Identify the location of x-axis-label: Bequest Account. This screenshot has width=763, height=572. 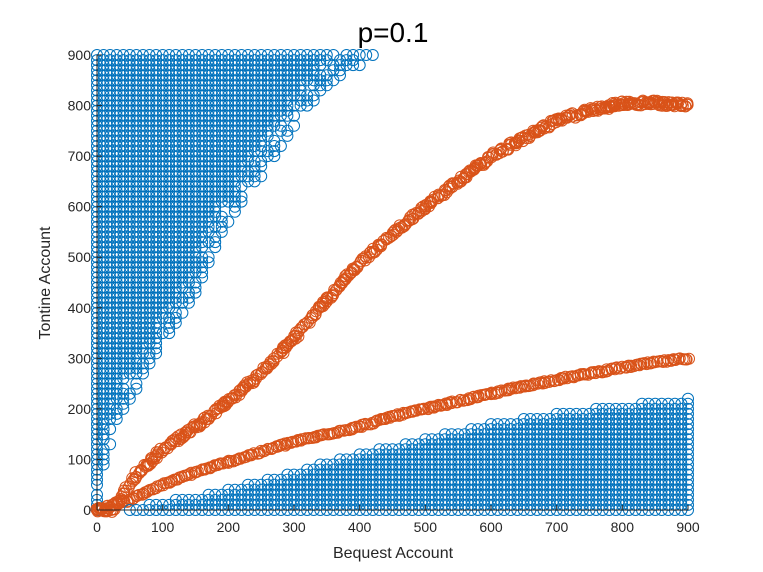
(393, 553).